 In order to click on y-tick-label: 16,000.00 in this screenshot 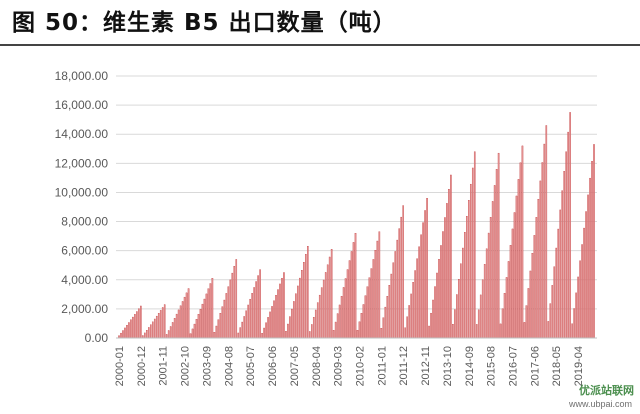, I will do `click(82, 105)`.